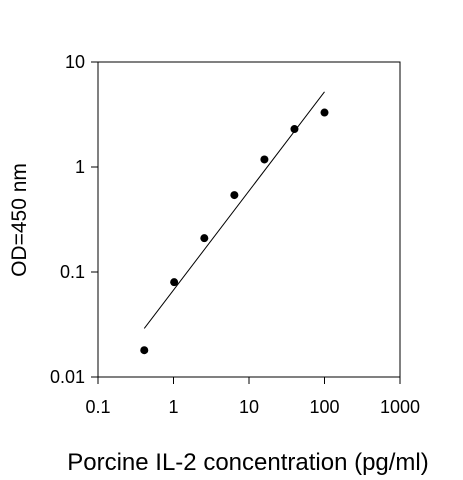  I want to click on x-tick-label: 1000, so click(400, 407).